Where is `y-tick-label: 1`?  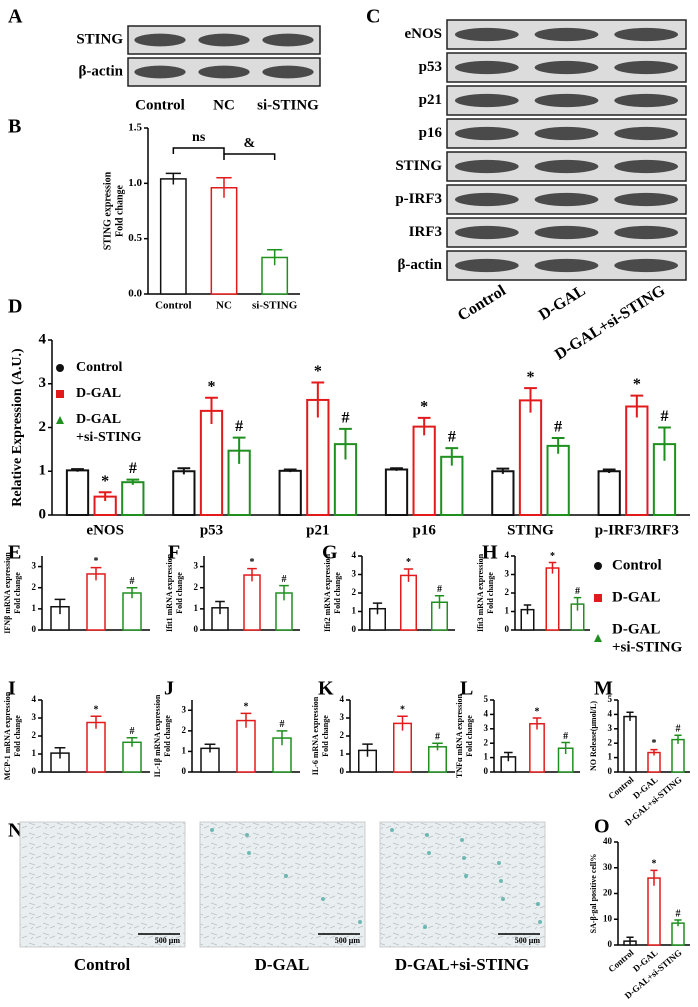 y-tick-label: 1 is located at coordinates (610, 757).